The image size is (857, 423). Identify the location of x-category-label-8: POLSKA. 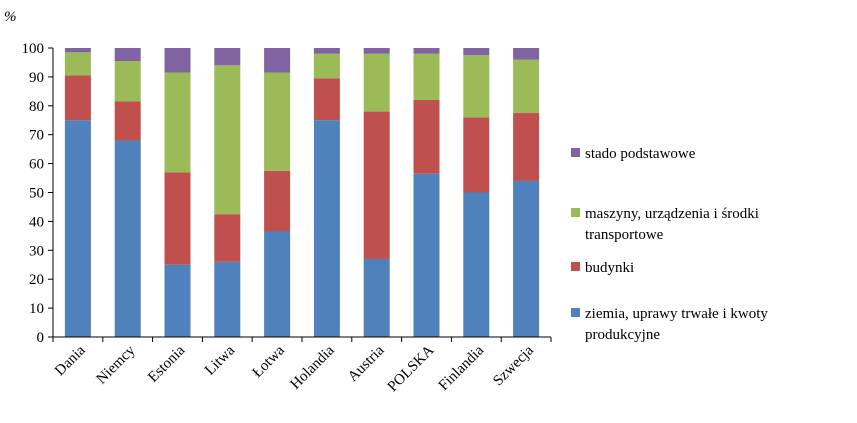
(411, 368).